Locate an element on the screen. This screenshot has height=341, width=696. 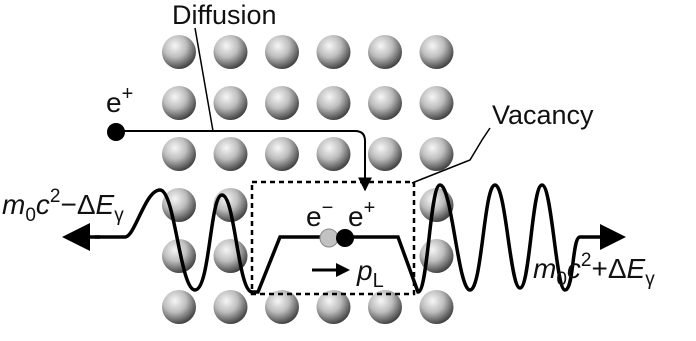
momentum-arrowhead is located at coordinates (343, 270).